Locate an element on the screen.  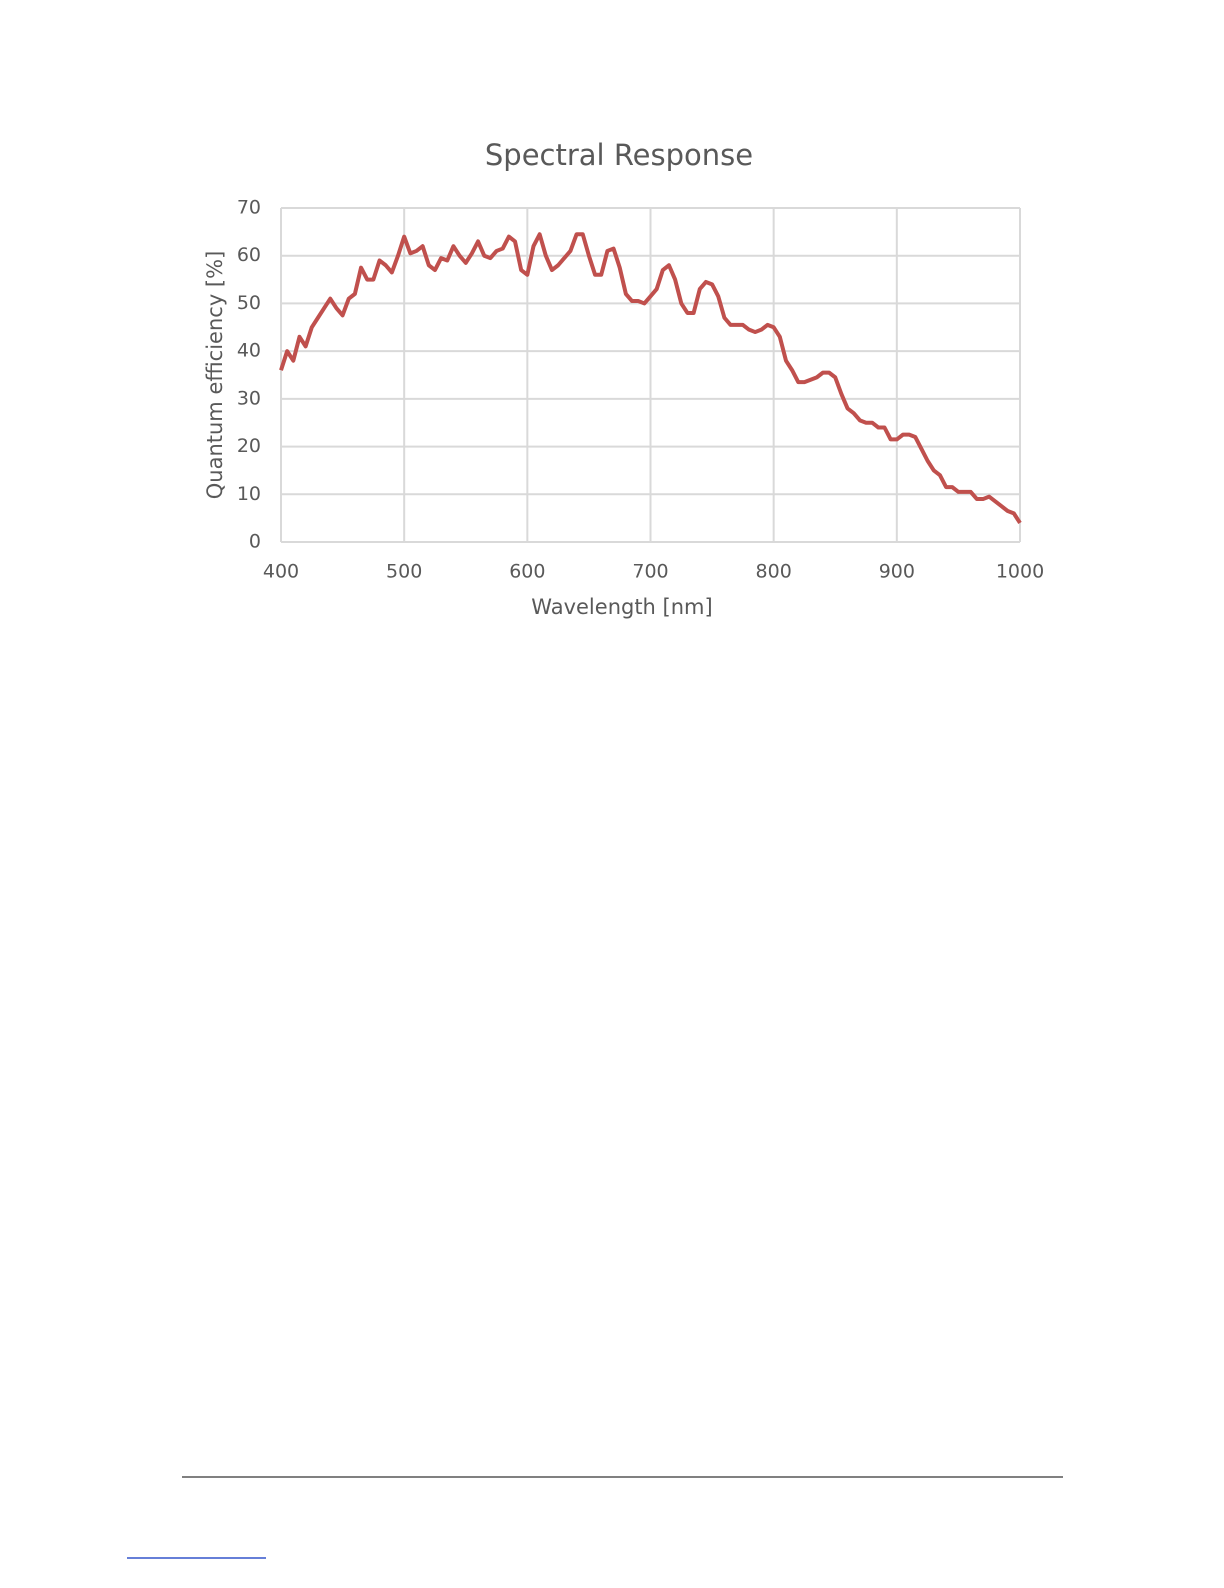
data-line is located at coordinates (650, 378).